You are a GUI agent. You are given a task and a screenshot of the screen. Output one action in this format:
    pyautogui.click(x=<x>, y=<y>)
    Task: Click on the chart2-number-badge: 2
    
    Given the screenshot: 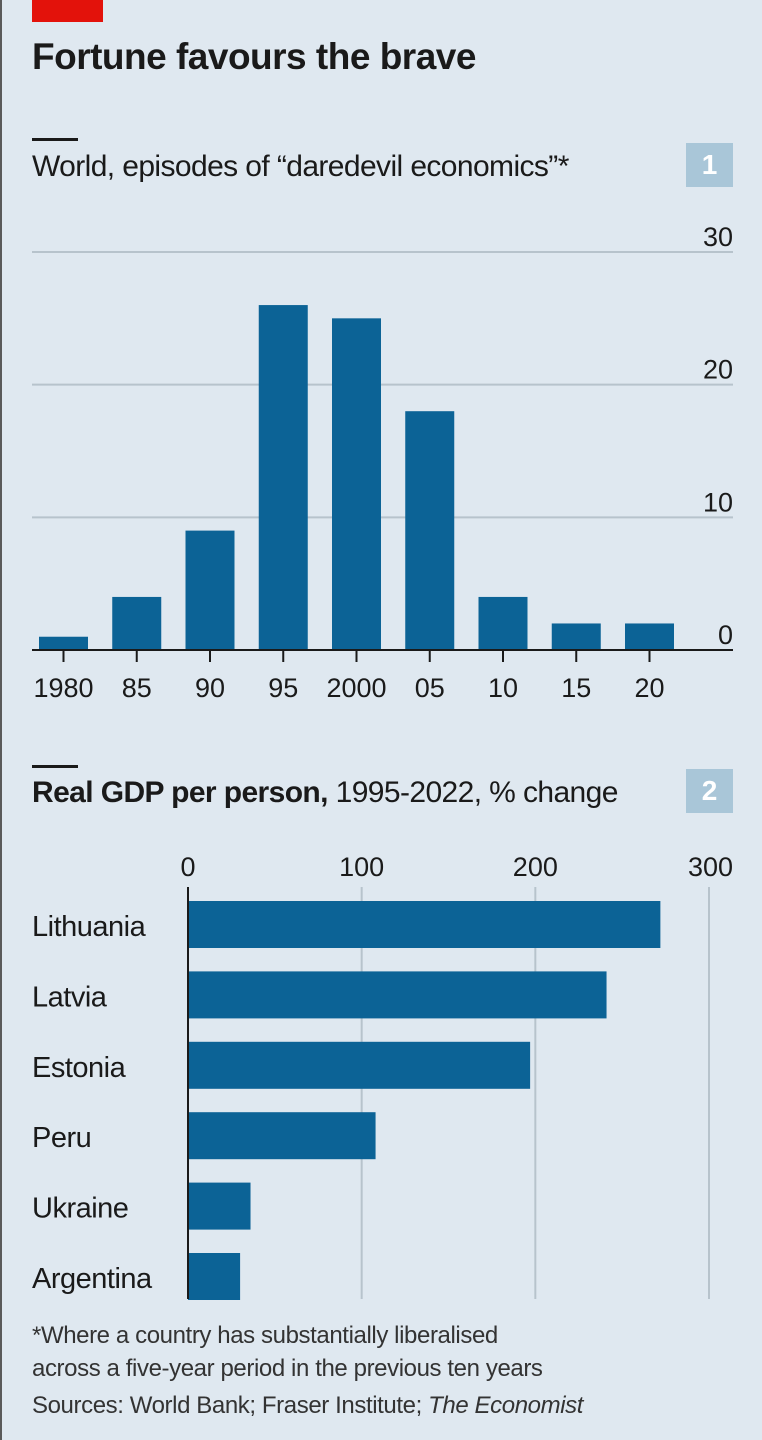 What is the action you would take?
    pyautogui.click(x=709, y=791)
    